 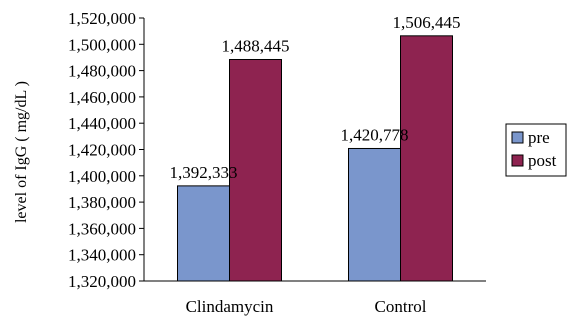 What do you see at coordinates (203, 233) in the screenshot?
I see `bar-pre-clindamycin` at bounding box center [203, 233].